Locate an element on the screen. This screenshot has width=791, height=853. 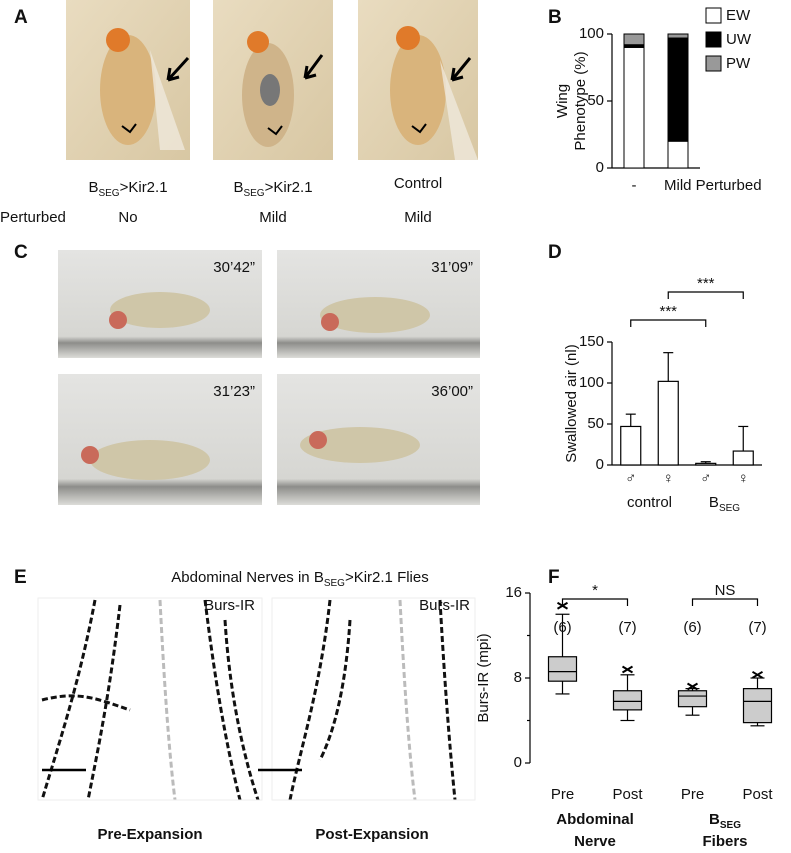
panel-title: Abdominal Nerves in BSEG>Kir2.1 Flies is located at coordinates (300, 579).